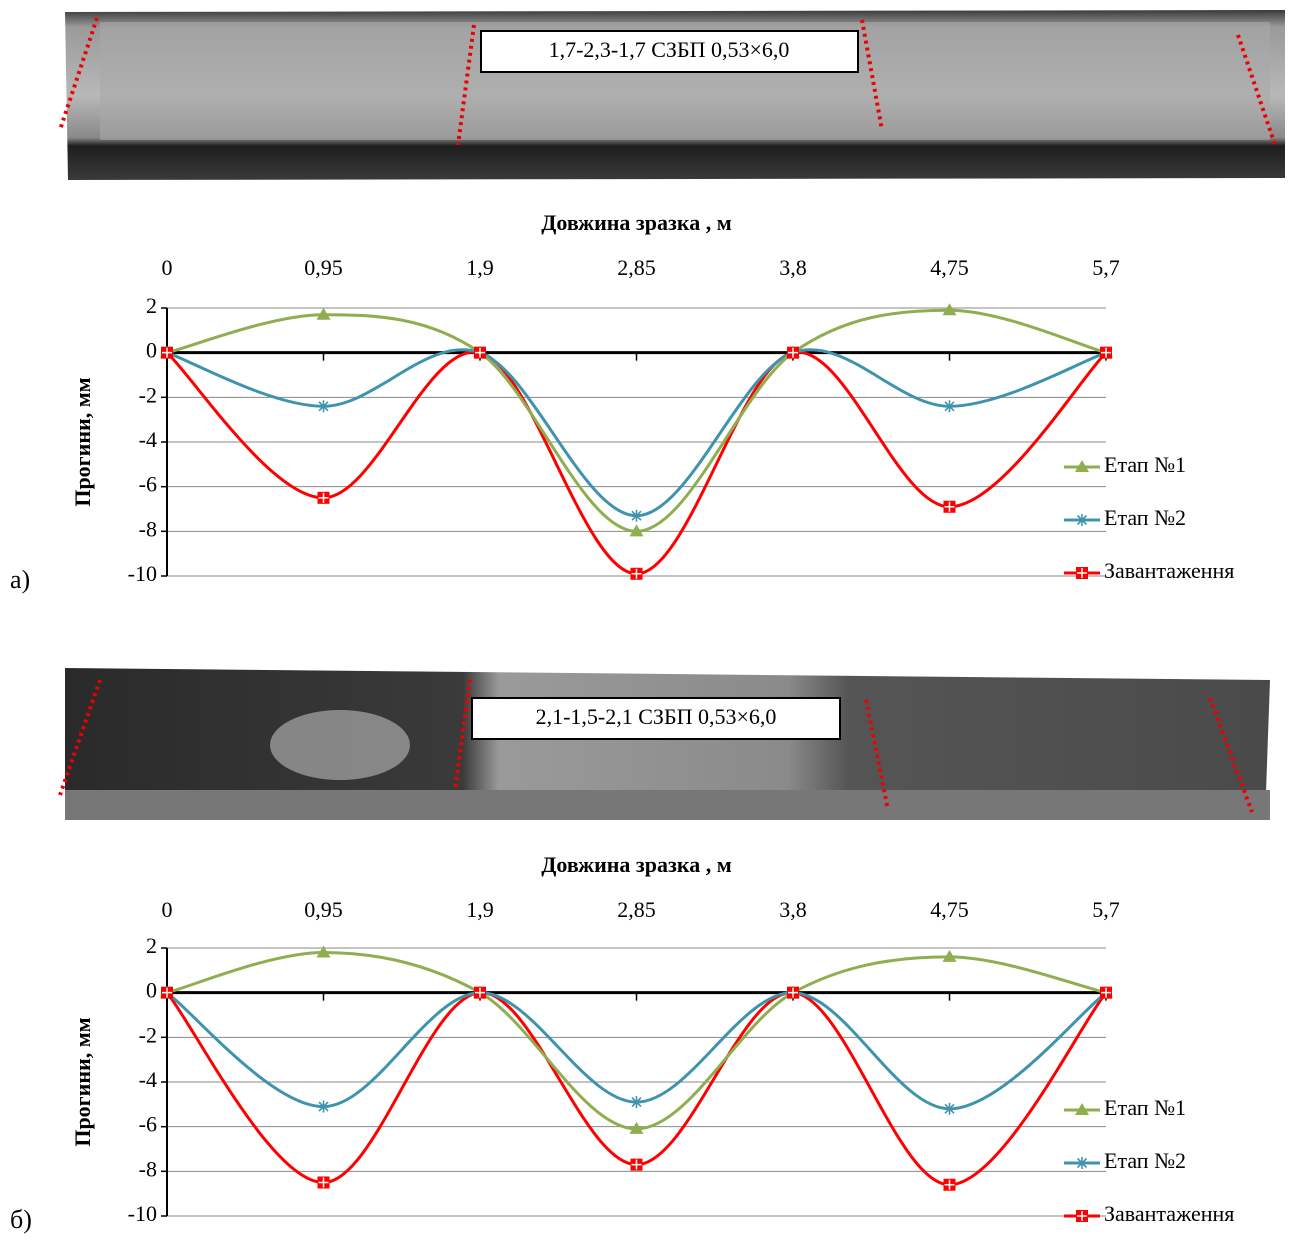  What do you see at coordinates (671, 95) in the screenshot?
I see `photo-a` at bounding box center [671, 95].